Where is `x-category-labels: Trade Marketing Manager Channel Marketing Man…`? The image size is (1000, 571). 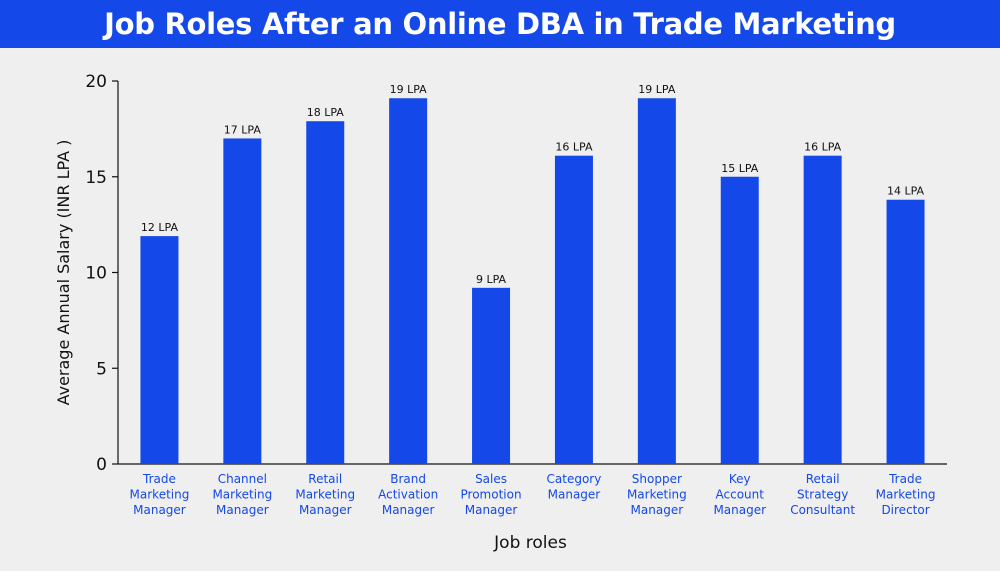
x-category-labels: Trade Marketing Manager Channel Marketing Man… is located at coordinates (533, 494).